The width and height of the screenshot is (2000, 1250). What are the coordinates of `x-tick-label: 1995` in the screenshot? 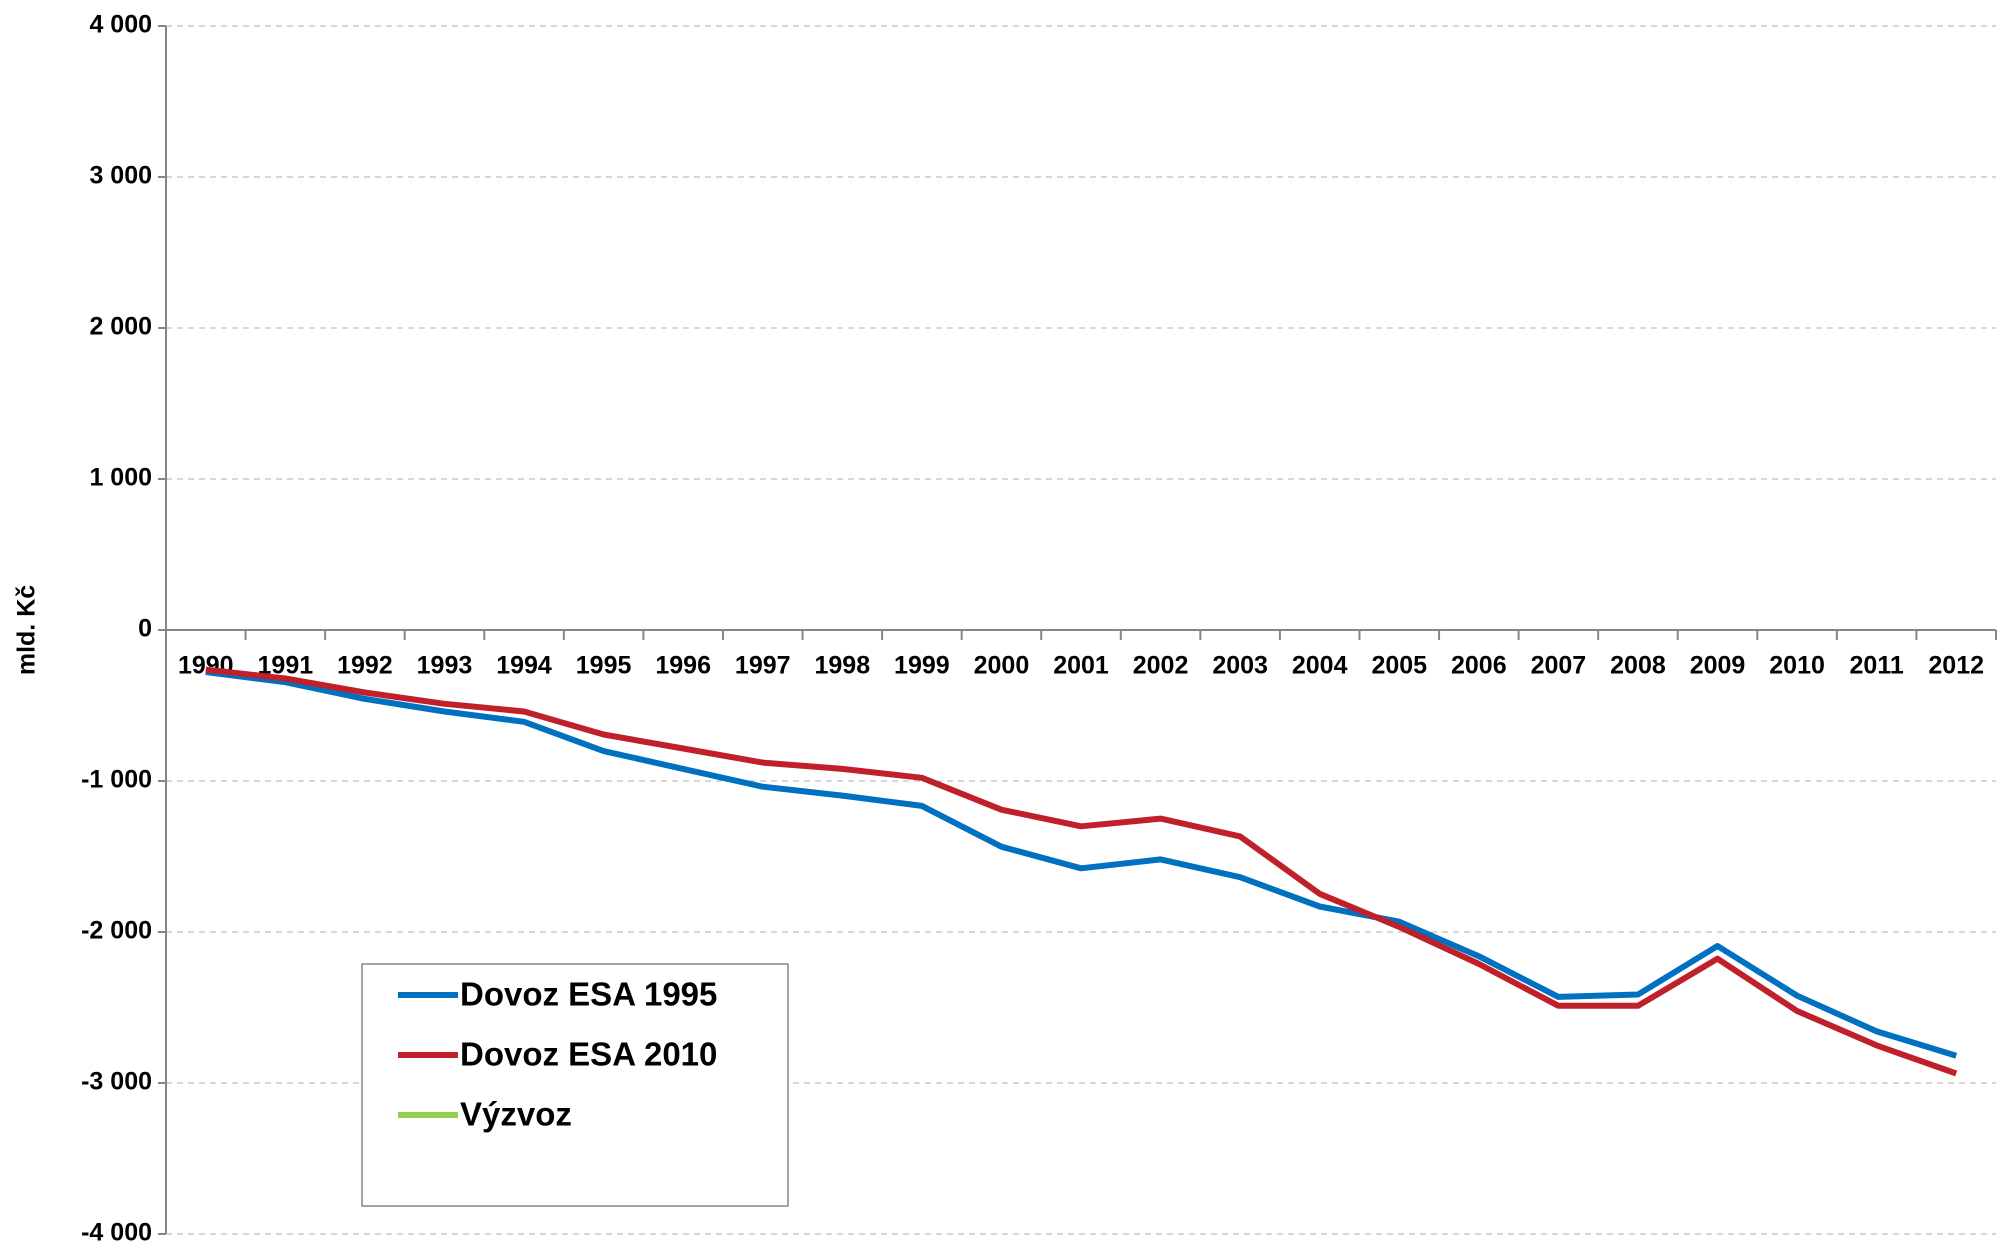 It's located at (604, 666).